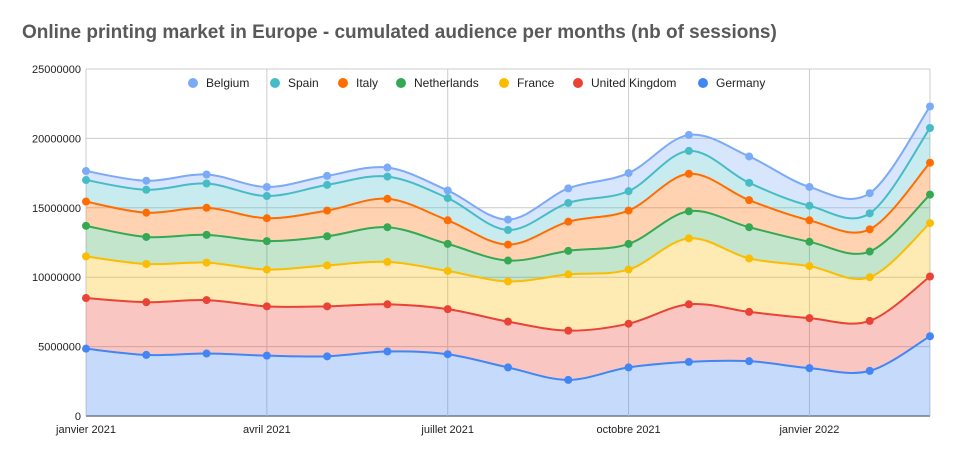 The image size is (953, 460). I want to click on x-tick-label: juillet 2021, so click(447, 430).